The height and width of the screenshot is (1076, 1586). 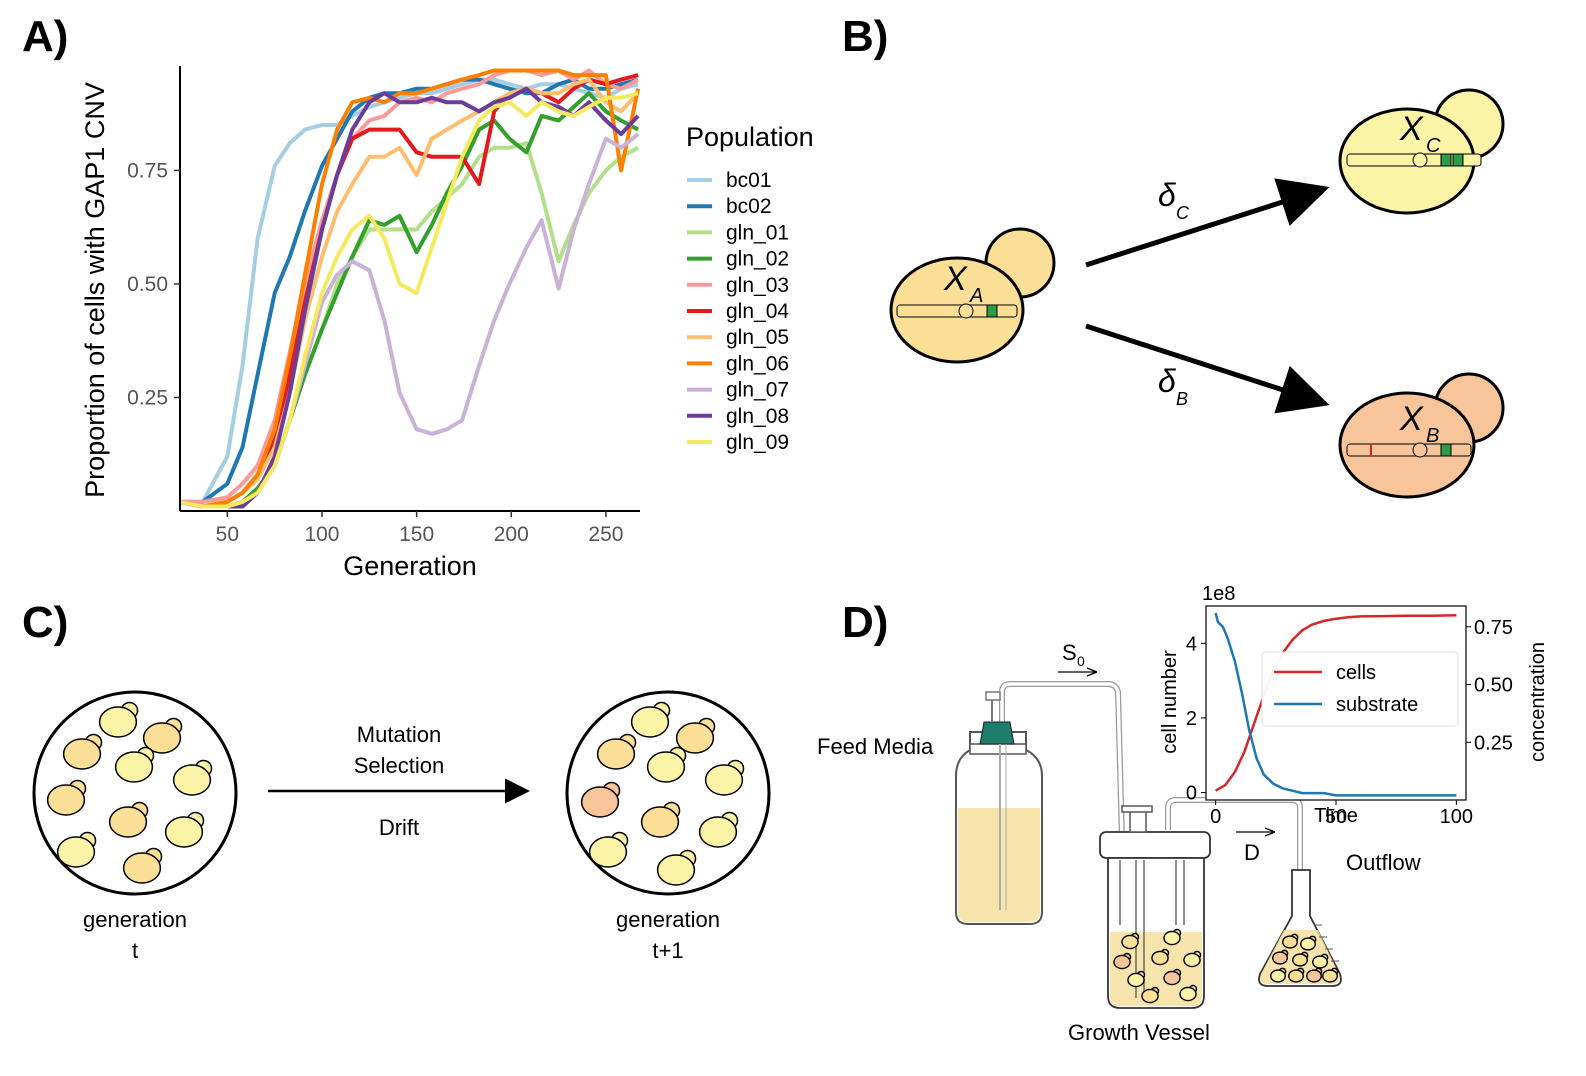 What do you see at coordinates (757, 285) in the screenshot?
I see `legend-label: gln_03` at bounding box center [757, 285].